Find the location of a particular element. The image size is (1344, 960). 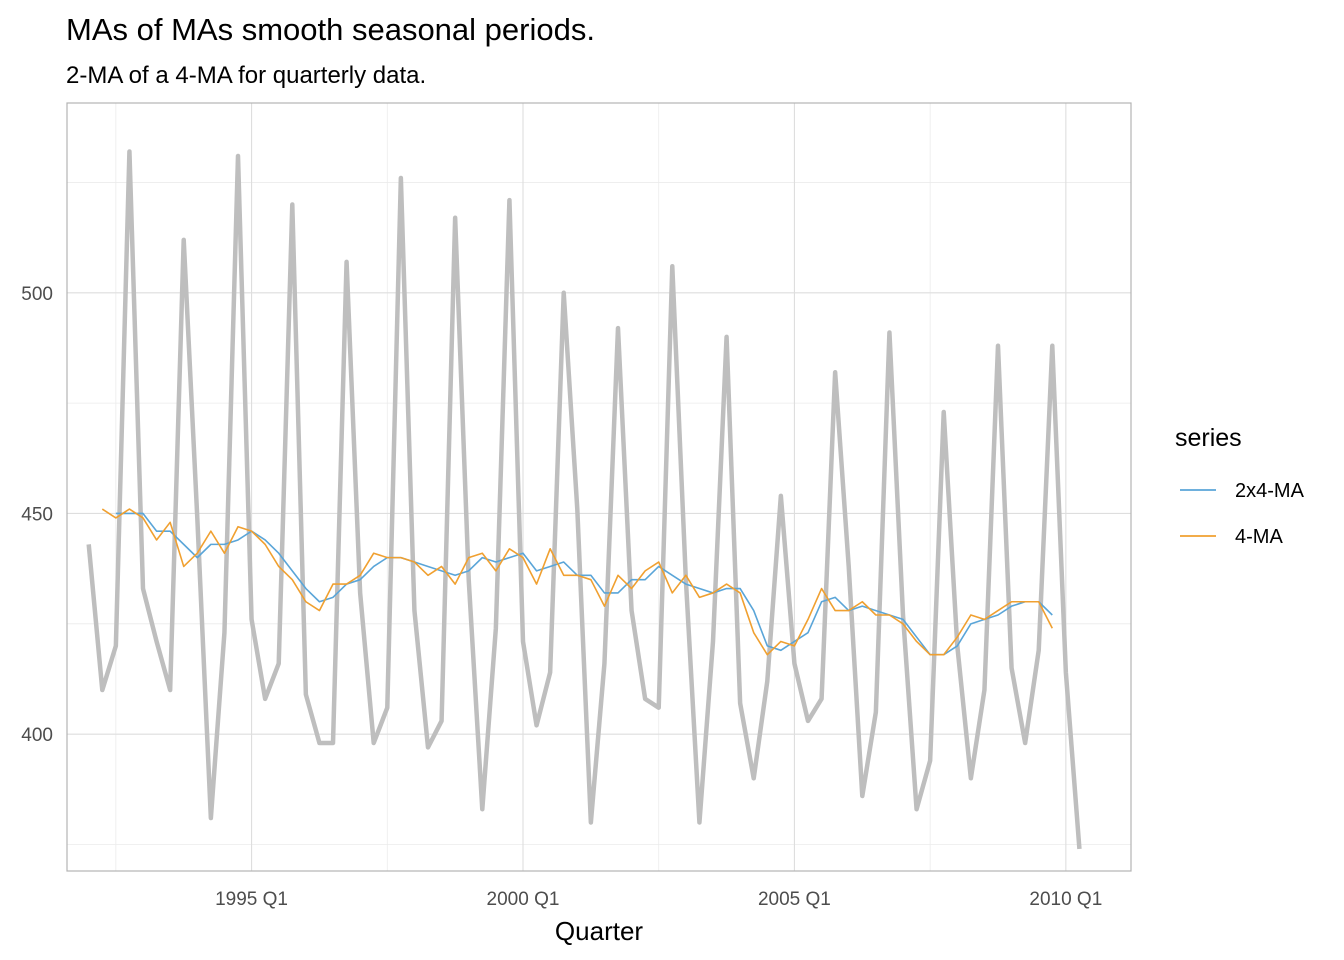

x-axis-title: Quarter is located at coordinates (599, 931).